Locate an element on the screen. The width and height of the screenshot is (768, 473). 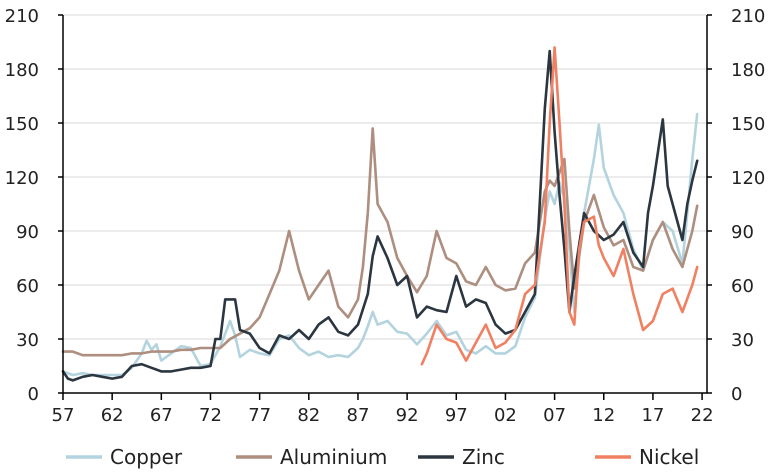
y-tick-left-60: 60 is located at coordinates (27, 286).